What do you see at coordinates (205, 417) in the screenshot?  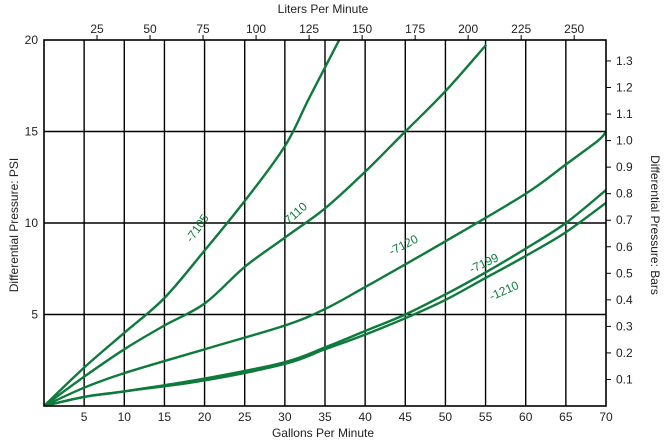 I see `x-tick-label: 20` at bounding box center [205, 417].